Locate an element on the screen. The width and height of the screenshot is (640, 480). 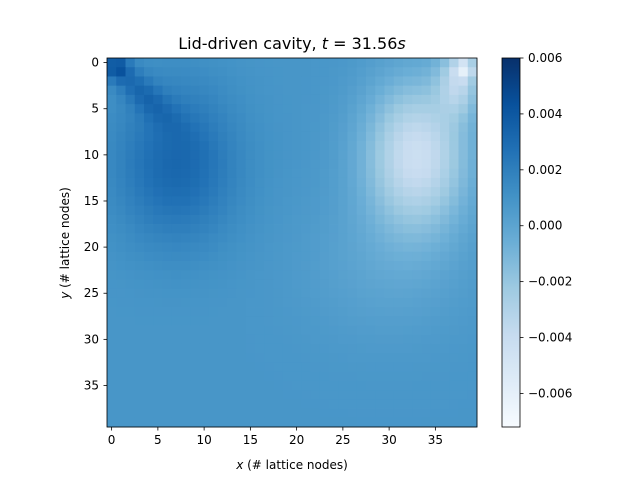
x-tick-label: 10 is located at coordinates (203, 440).